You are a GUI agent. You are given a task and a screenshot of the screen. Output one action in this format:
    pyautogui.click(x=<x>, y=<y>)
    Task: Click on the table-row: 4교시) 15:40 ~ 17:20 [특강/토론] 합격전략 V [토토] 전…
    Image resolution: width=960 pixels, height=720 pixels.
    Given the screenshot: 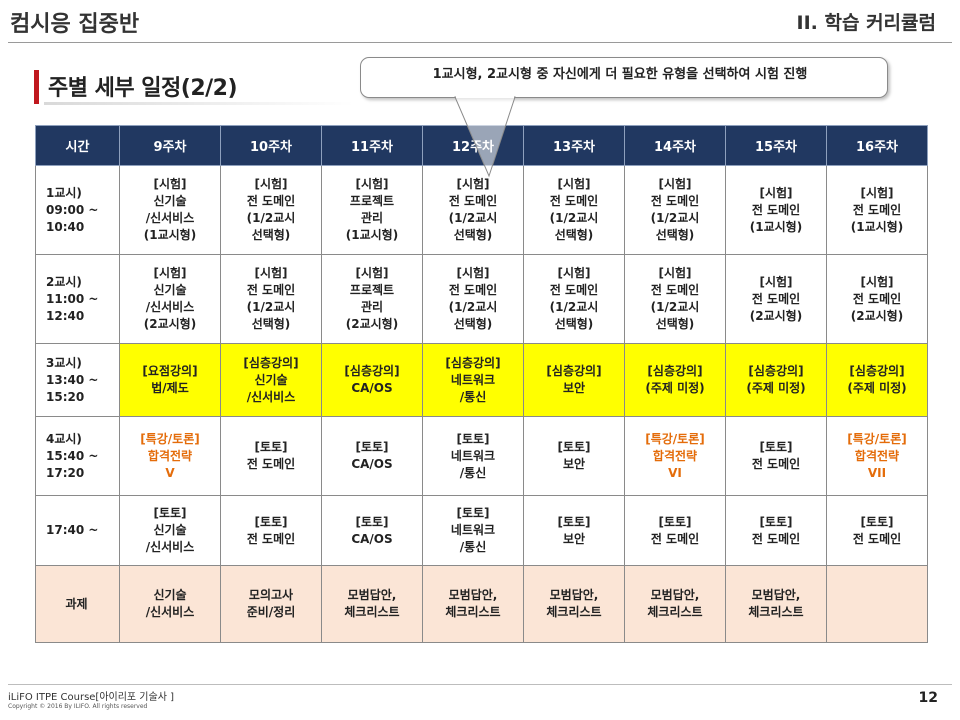 What is the action you would take?
    pyautogui.click(x=481, y=456)
    